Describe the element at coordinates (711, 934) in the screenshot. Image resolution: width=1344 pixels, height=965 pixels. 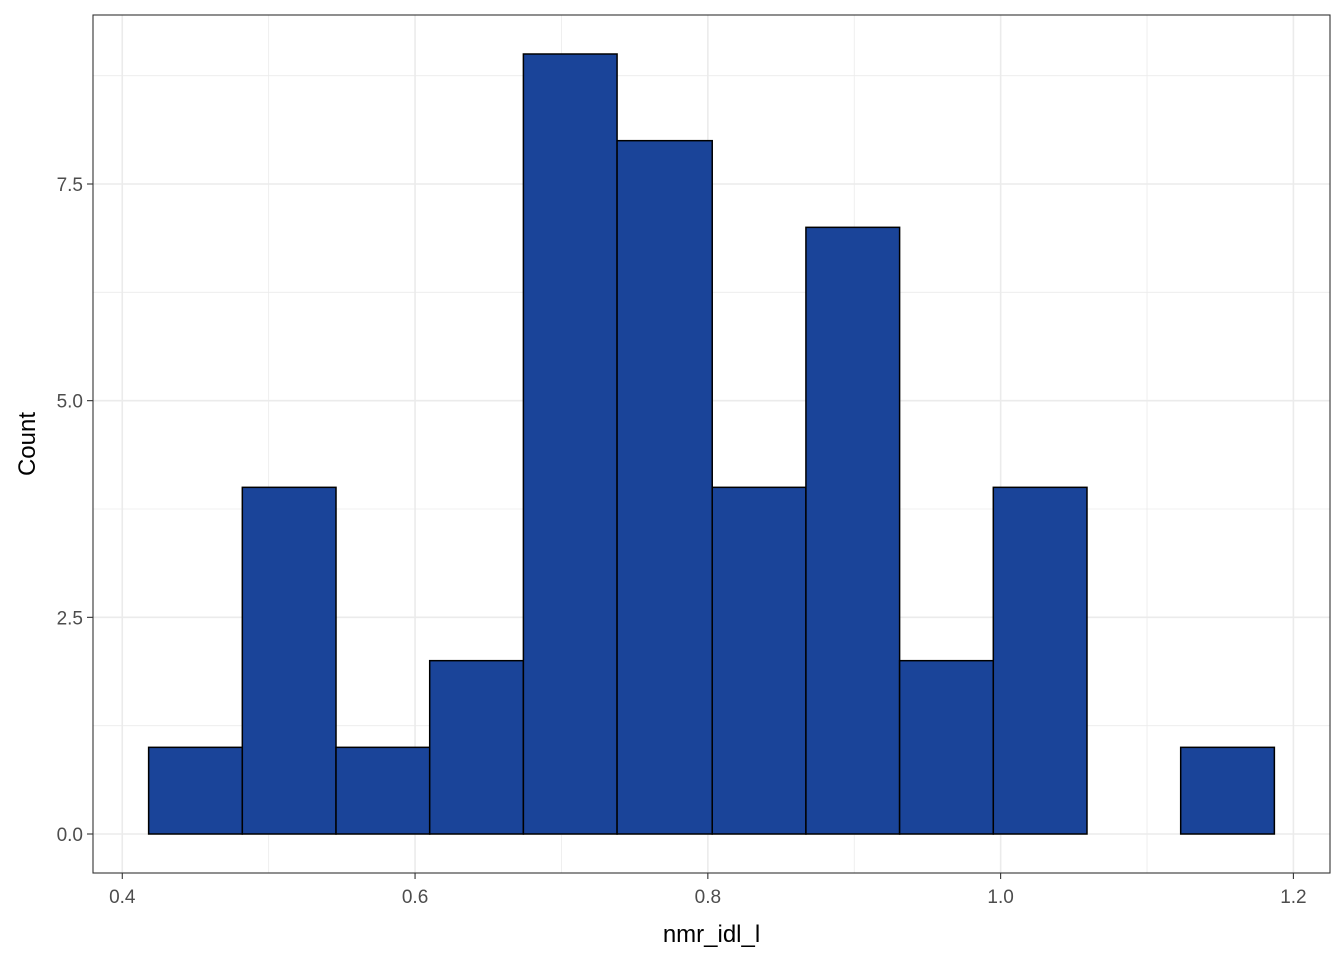
I see `x-axis-title: nmr_idl_l` at that location.